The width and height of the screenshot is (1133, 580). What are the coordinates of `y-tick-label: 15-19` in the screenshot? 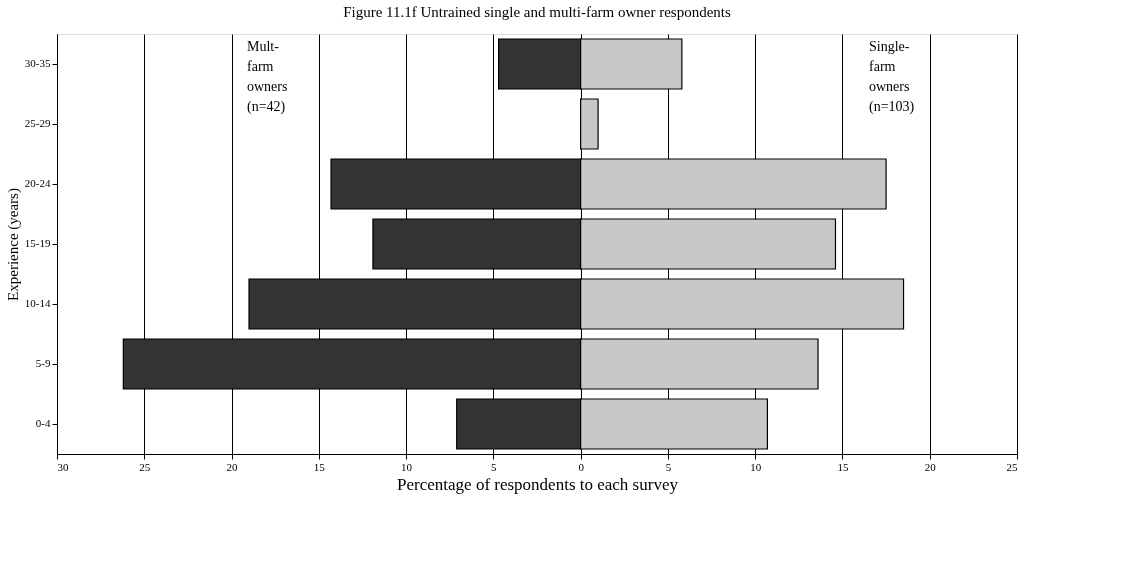 It's located at (37, 243).